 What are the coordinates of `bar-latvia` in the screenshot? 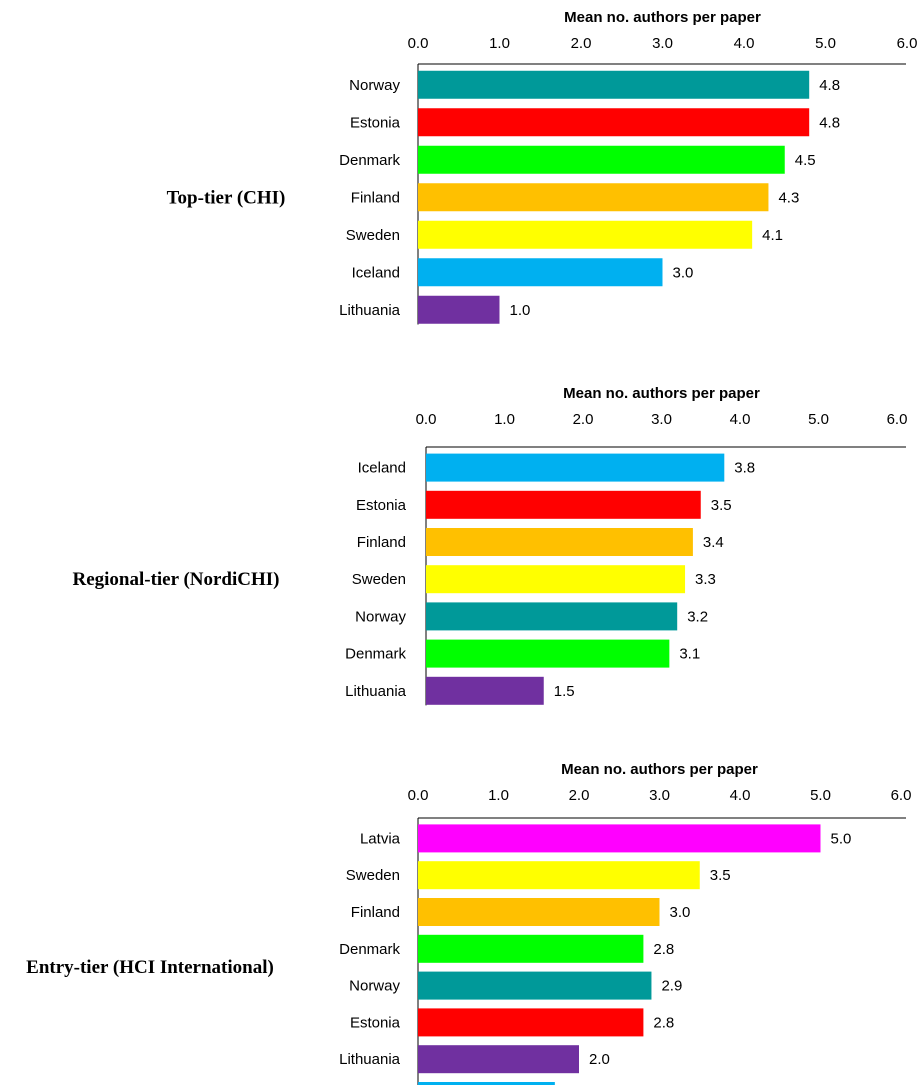 It's located at (619, 838).